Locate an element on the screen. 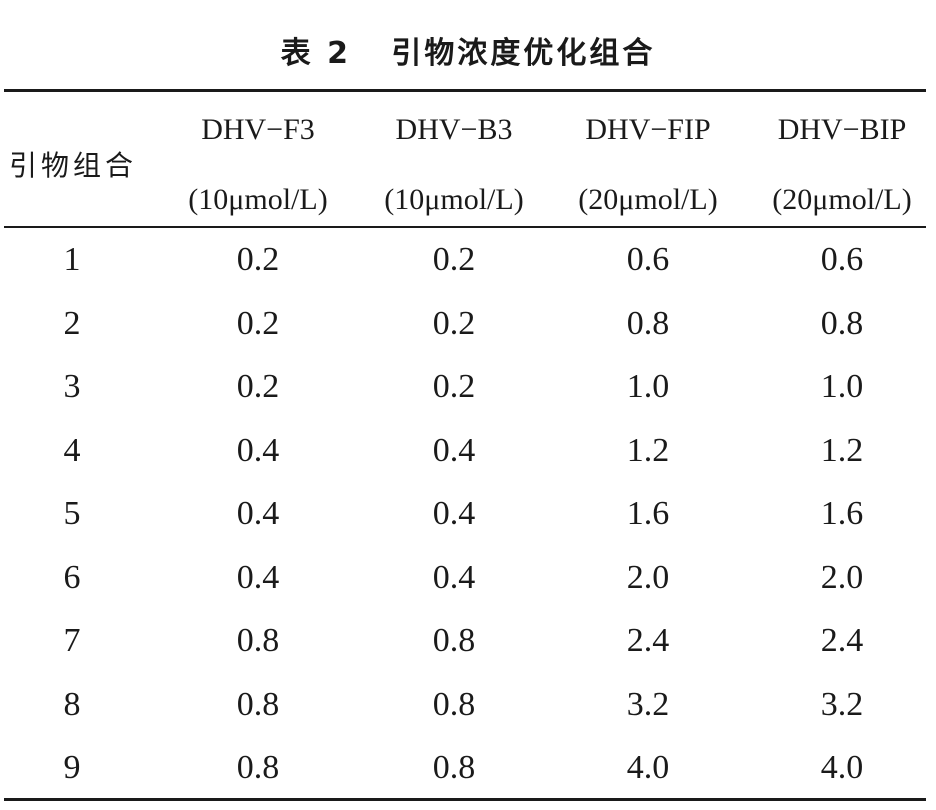  row-number: 3 is located at coordinates (72, 386).